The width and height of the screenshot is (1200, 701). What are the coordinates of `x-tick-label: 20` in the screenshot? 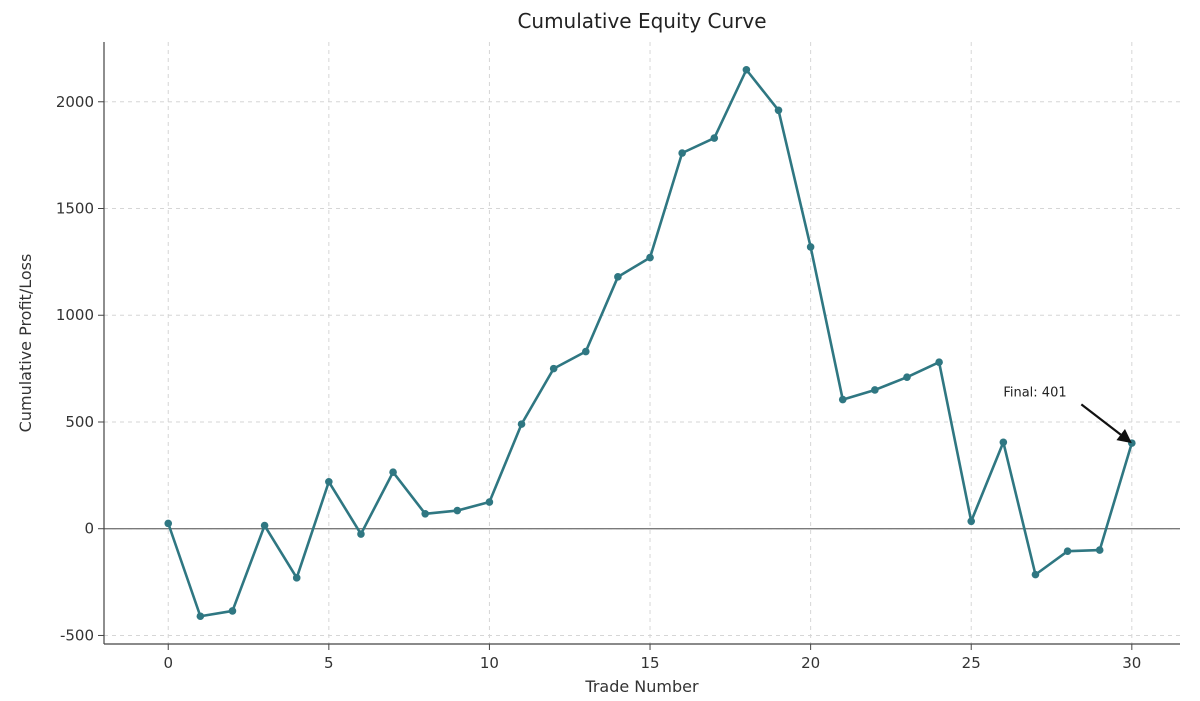 It's located at (810, 663).